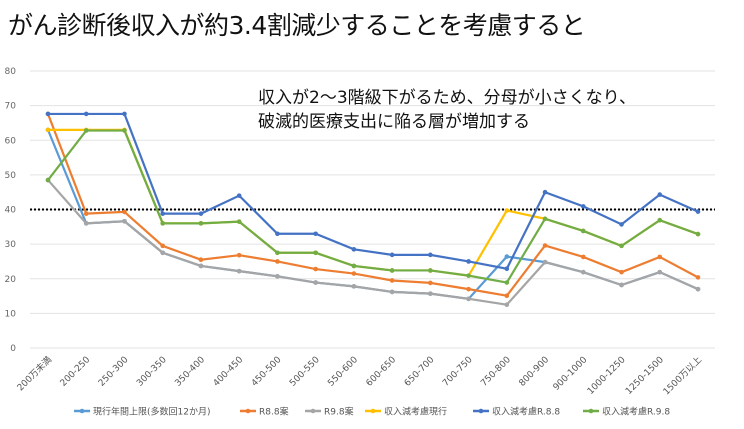  I want to click on x-tick-label: 450-500, so click(267, 372).